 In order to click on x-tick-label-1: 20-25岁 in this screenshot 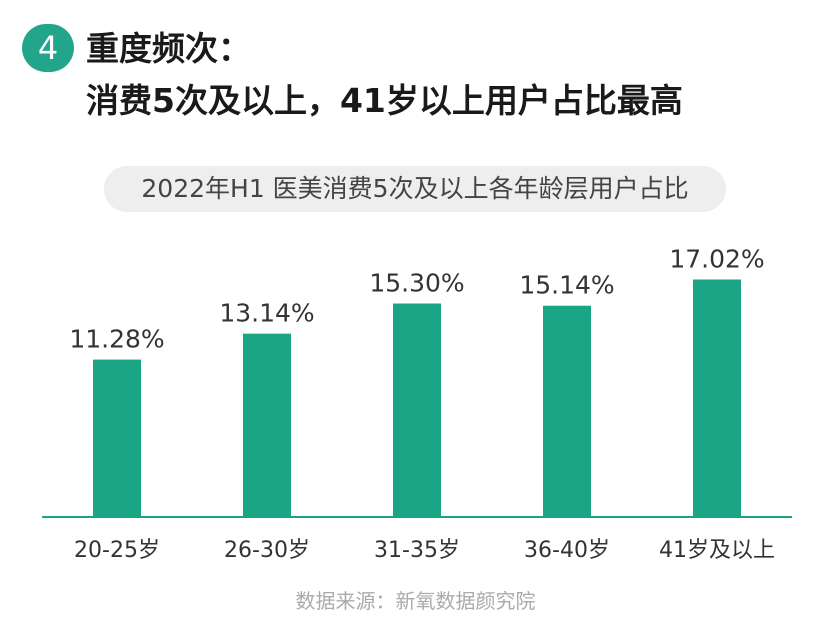, I will do `click(117, 550)`.